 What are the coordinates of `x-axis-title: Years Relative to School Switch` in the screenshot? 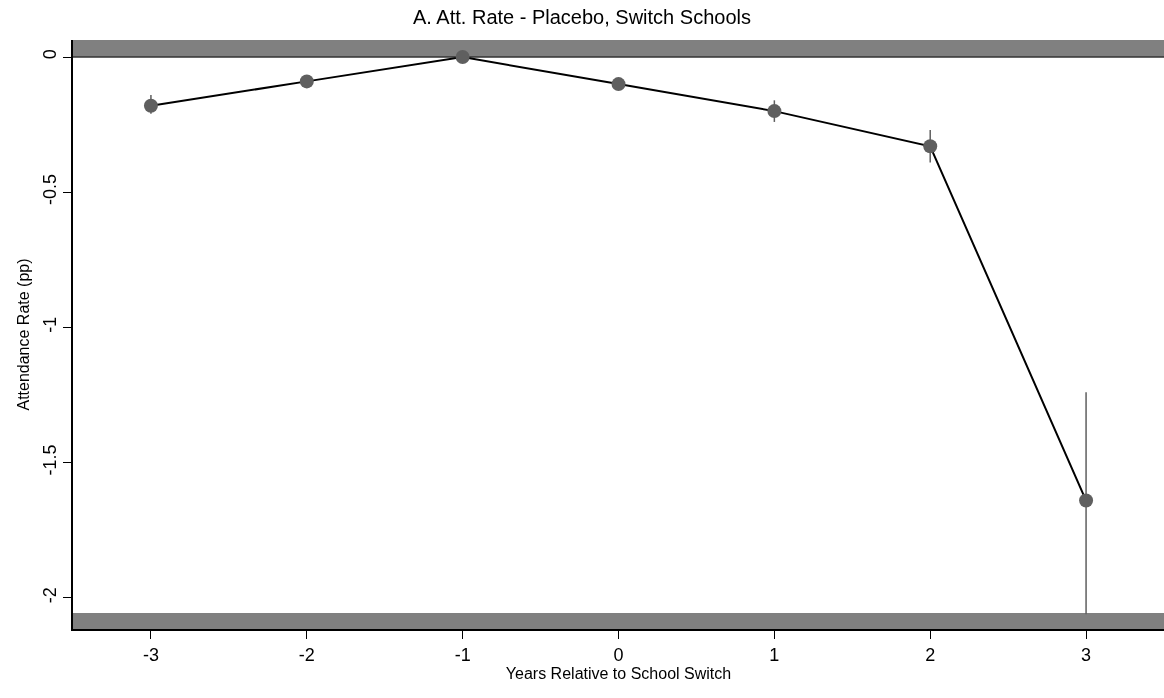 It's located at (618, 673).